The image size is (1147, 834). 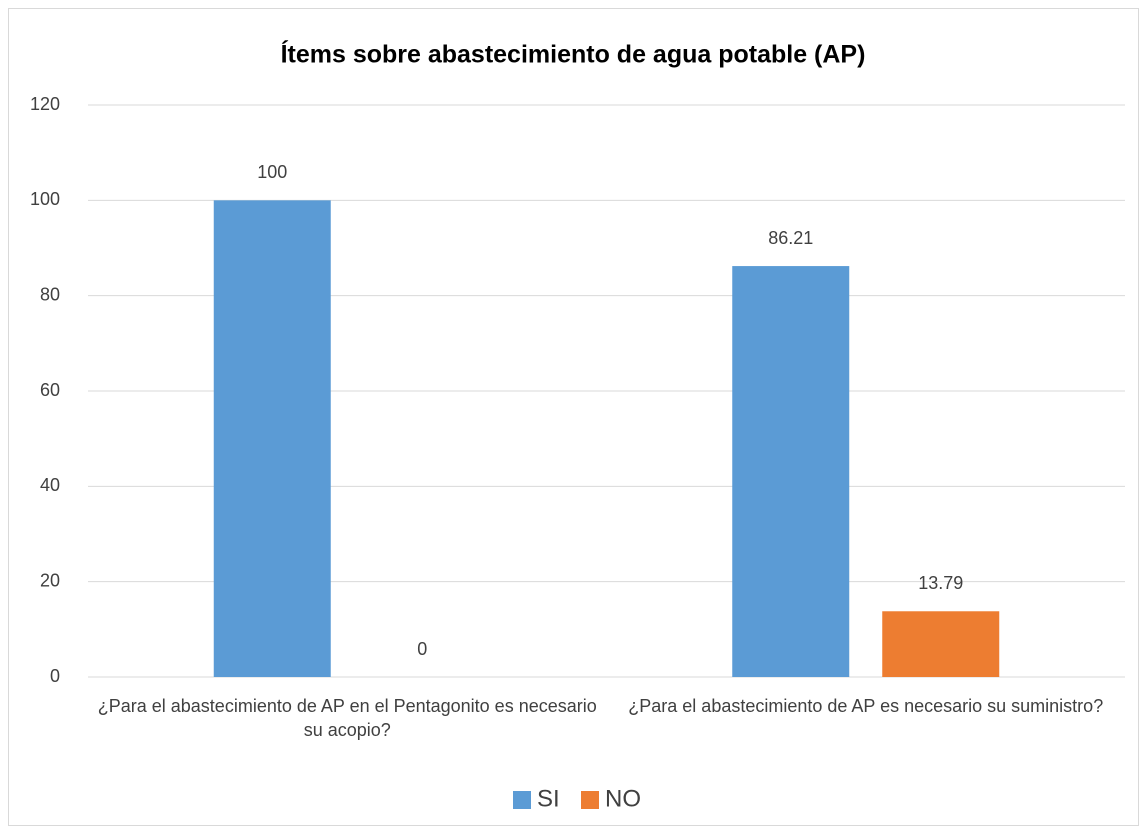 What do you see at coordinates (45, 104) in the screenshot?
I see `y-tick-label: 120` at bounding box center [45, 104].